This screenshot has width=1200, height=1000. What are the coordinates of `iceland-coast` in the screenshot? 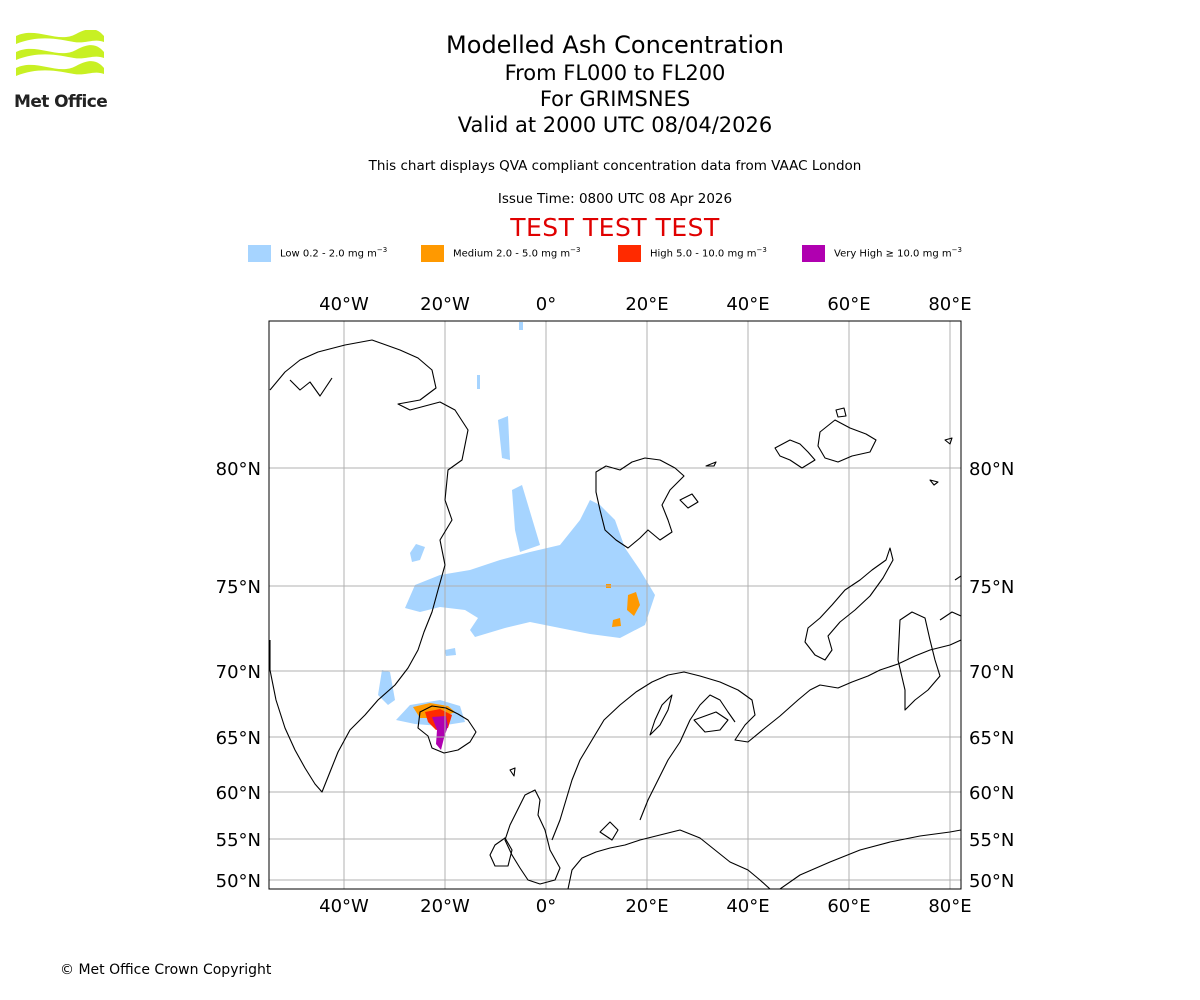 It's located at (447, 729).